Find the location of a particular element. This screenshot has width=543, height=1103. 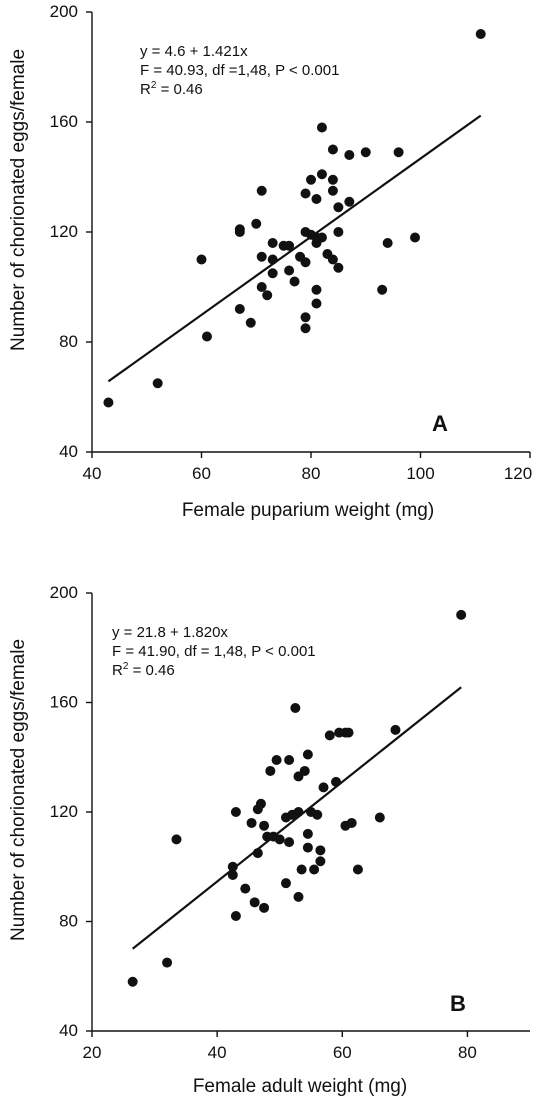

panel-b-r2-value: = 0.46 is located at coordinates (151, 670).